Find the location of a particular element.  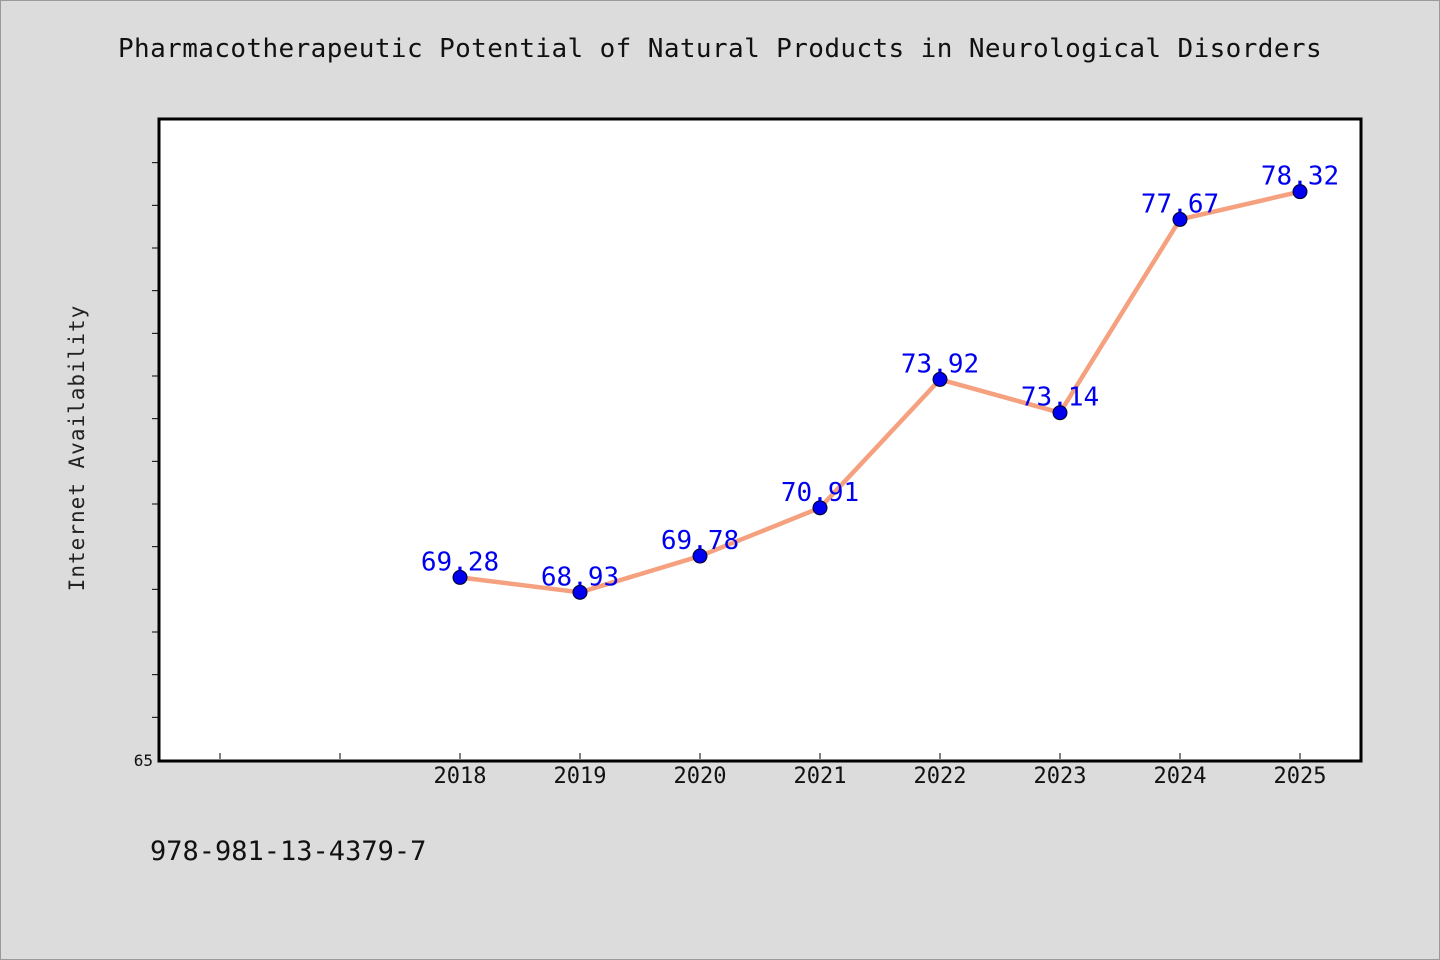

data-label: 73.92 is located at coordinates (940, 364).